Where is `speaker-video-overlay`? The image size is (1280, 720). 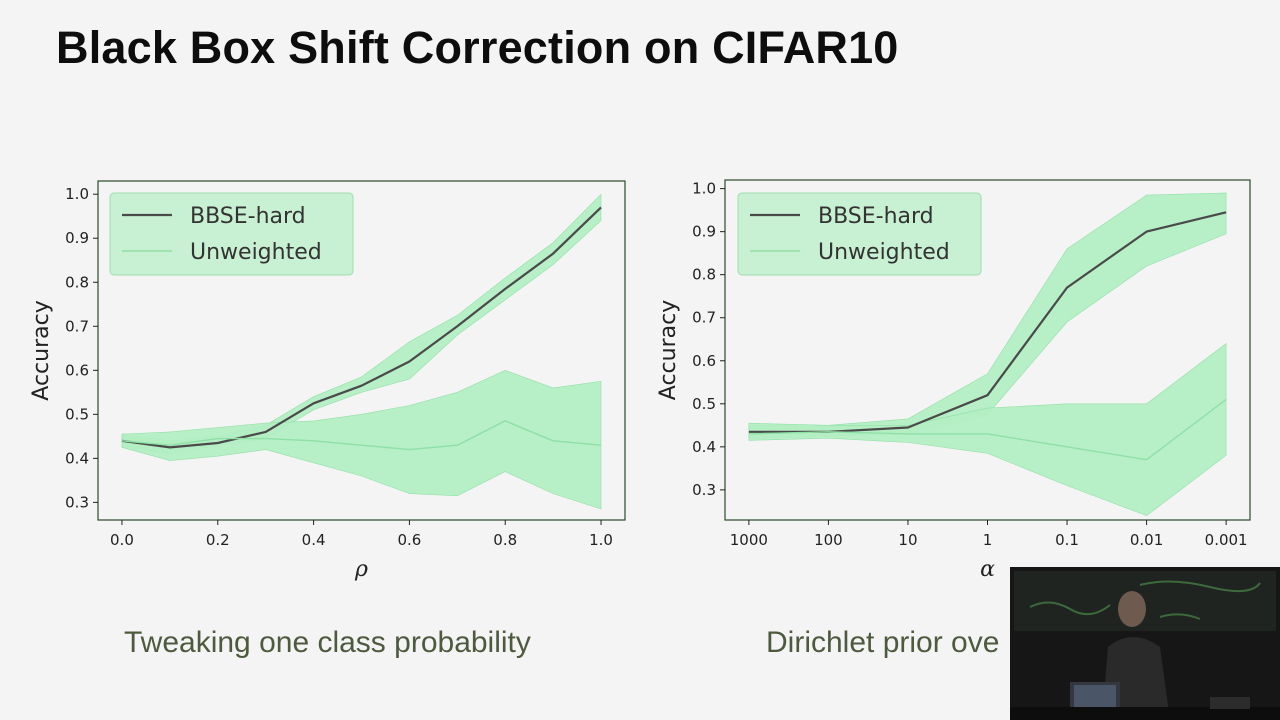
speaker-video-overlay is located at coordinates (1145, 643).